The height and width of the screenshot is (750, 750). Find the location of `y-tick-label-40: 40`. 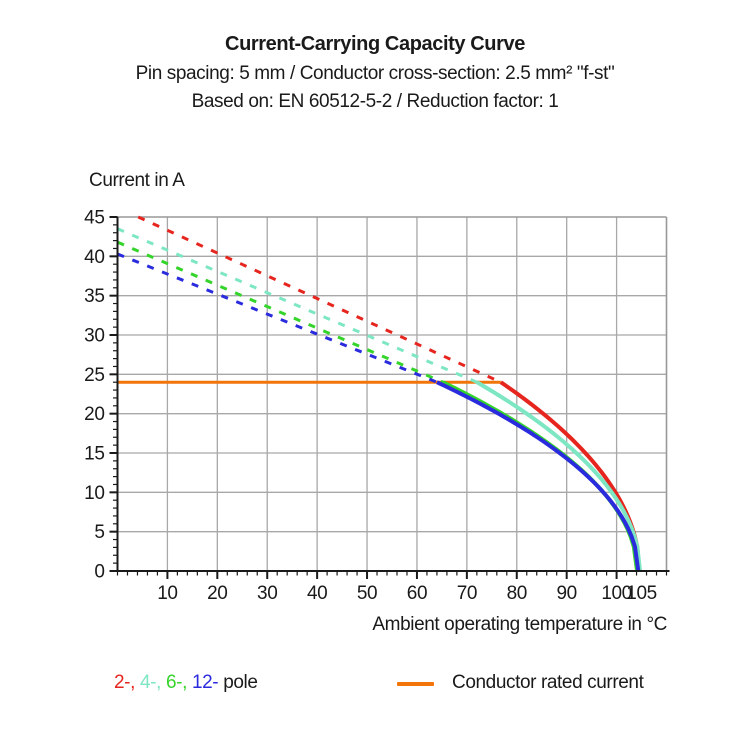

y-tick-label-40: 40 is located at coordinates (94, 257).